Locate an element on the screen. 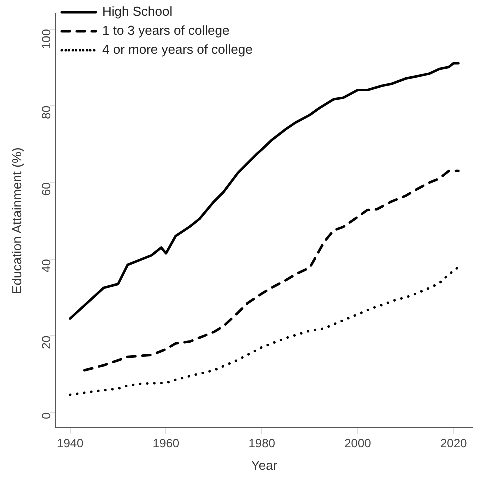  x-tick-label: 1960 is located at coordinates (166, 443).